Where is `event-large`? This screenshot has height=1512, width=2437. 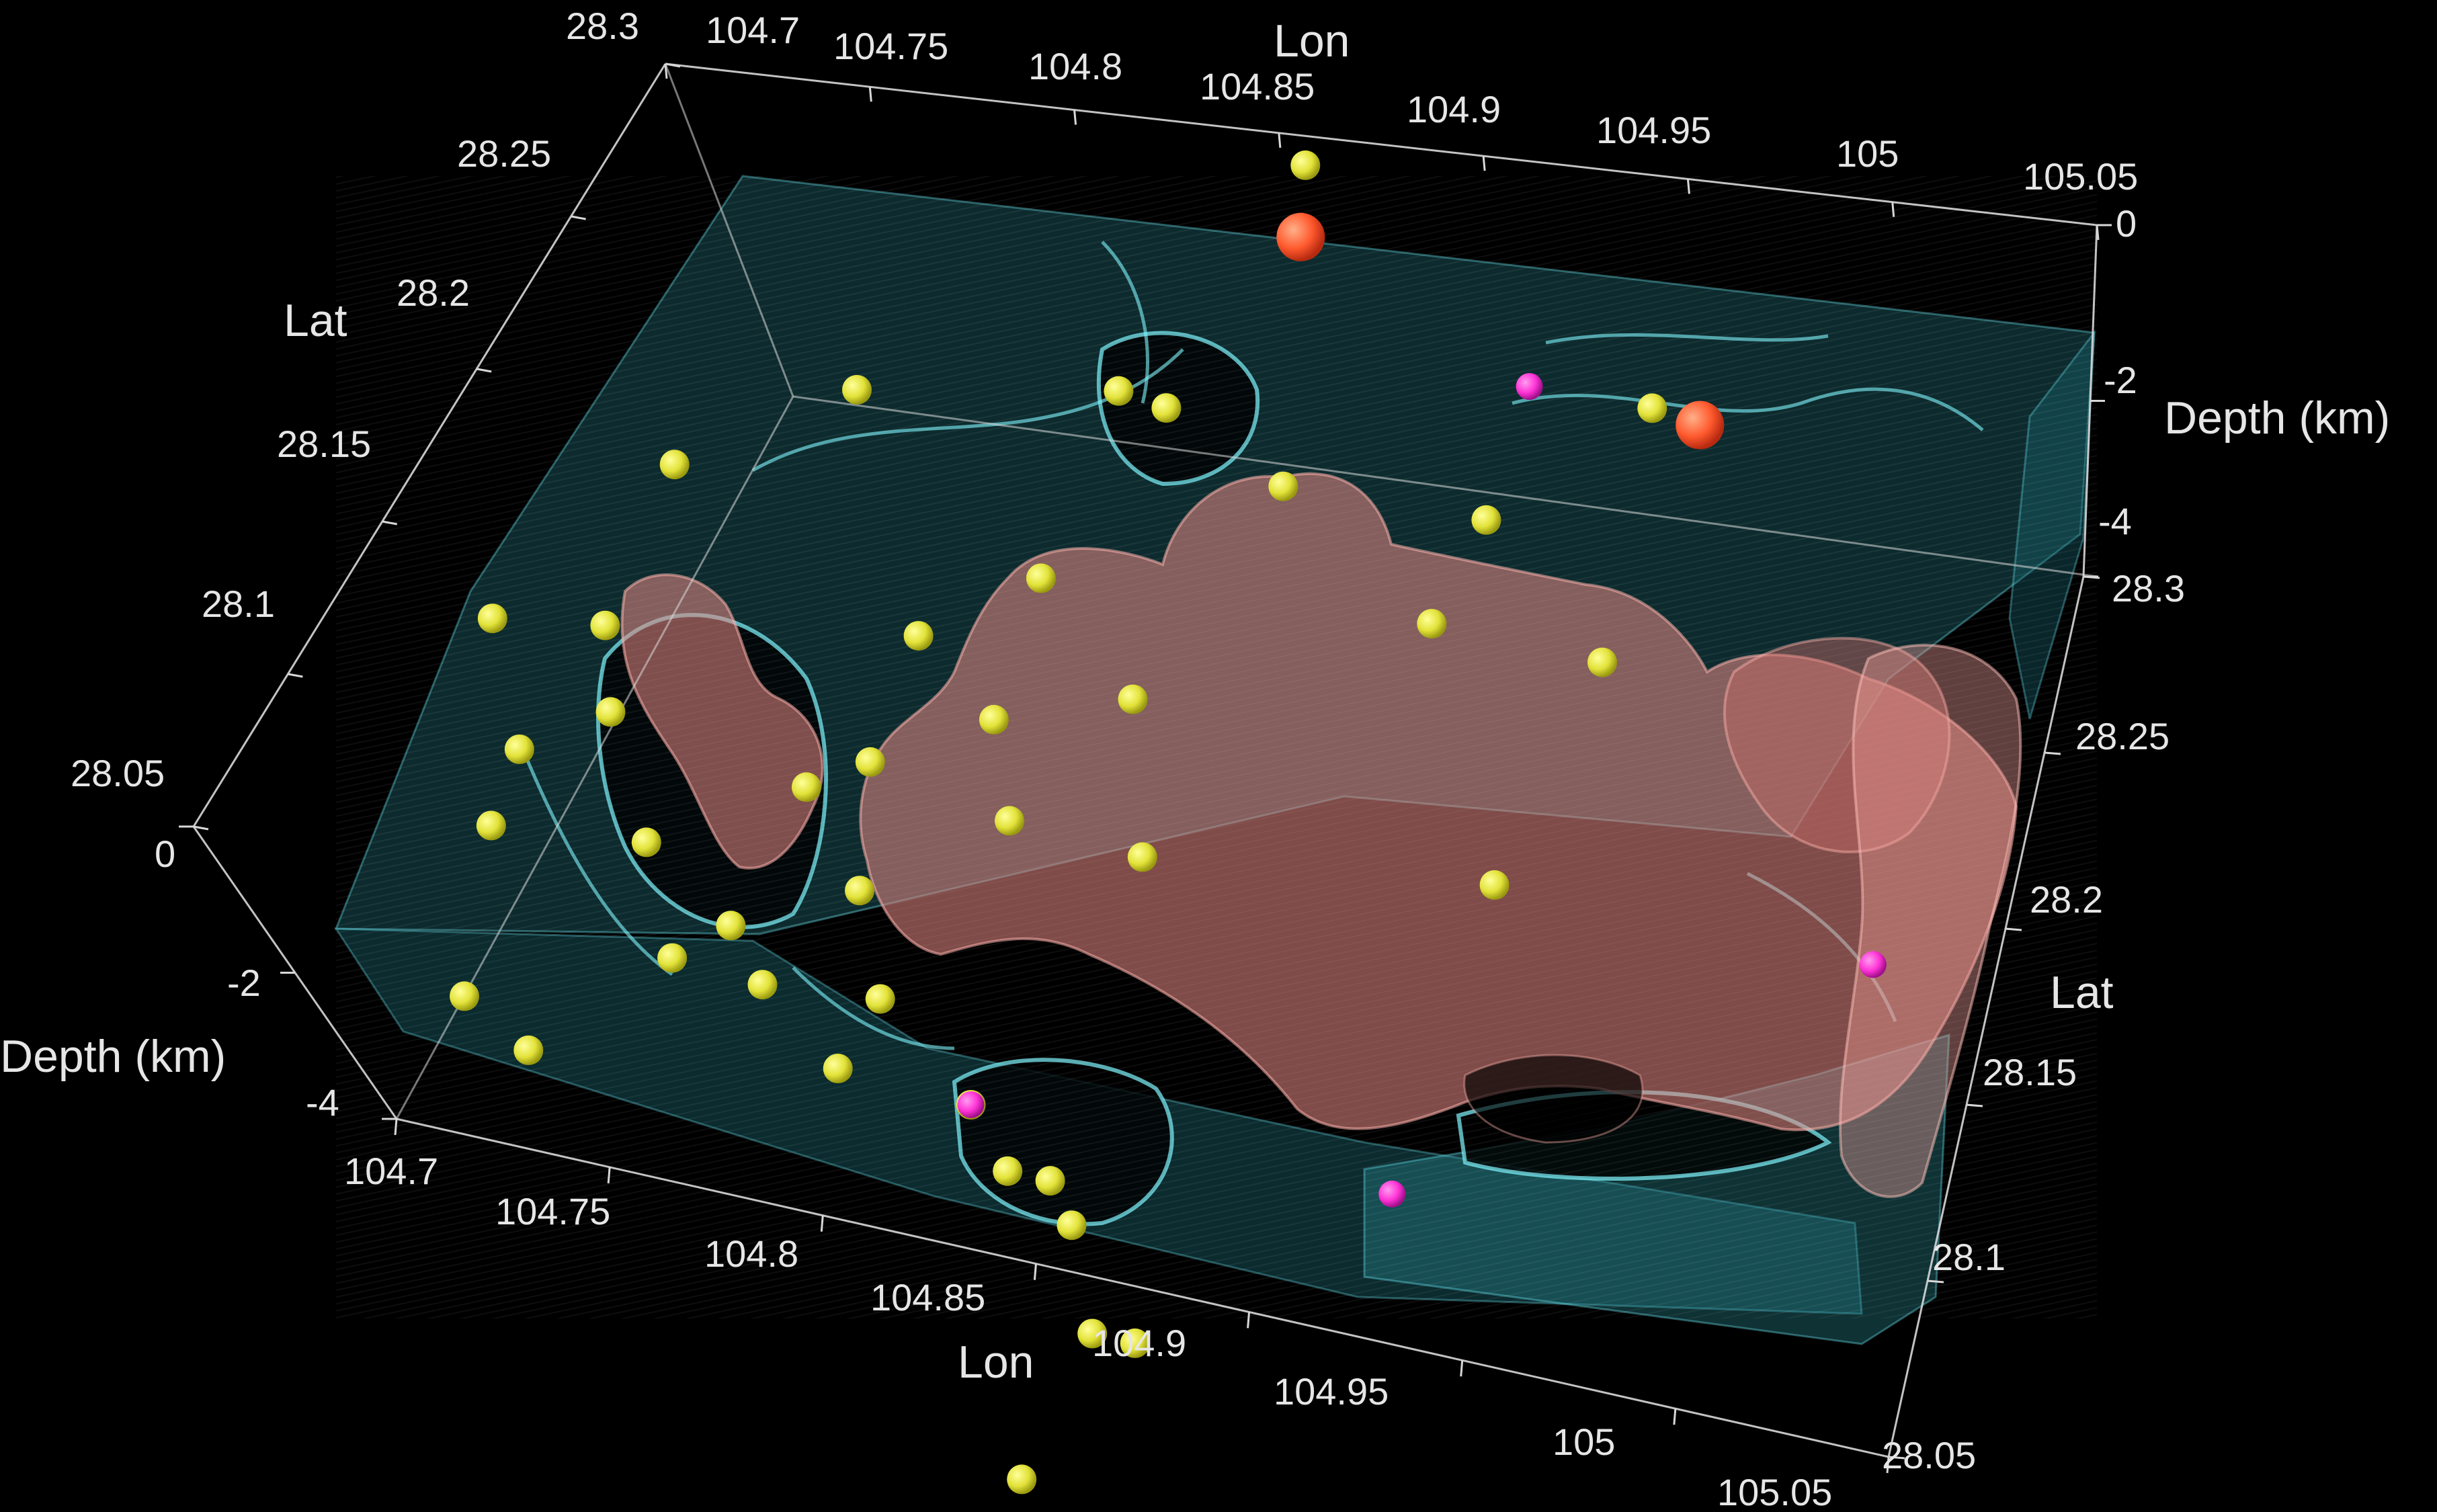
event-large is located at coordinates (1700, 426).